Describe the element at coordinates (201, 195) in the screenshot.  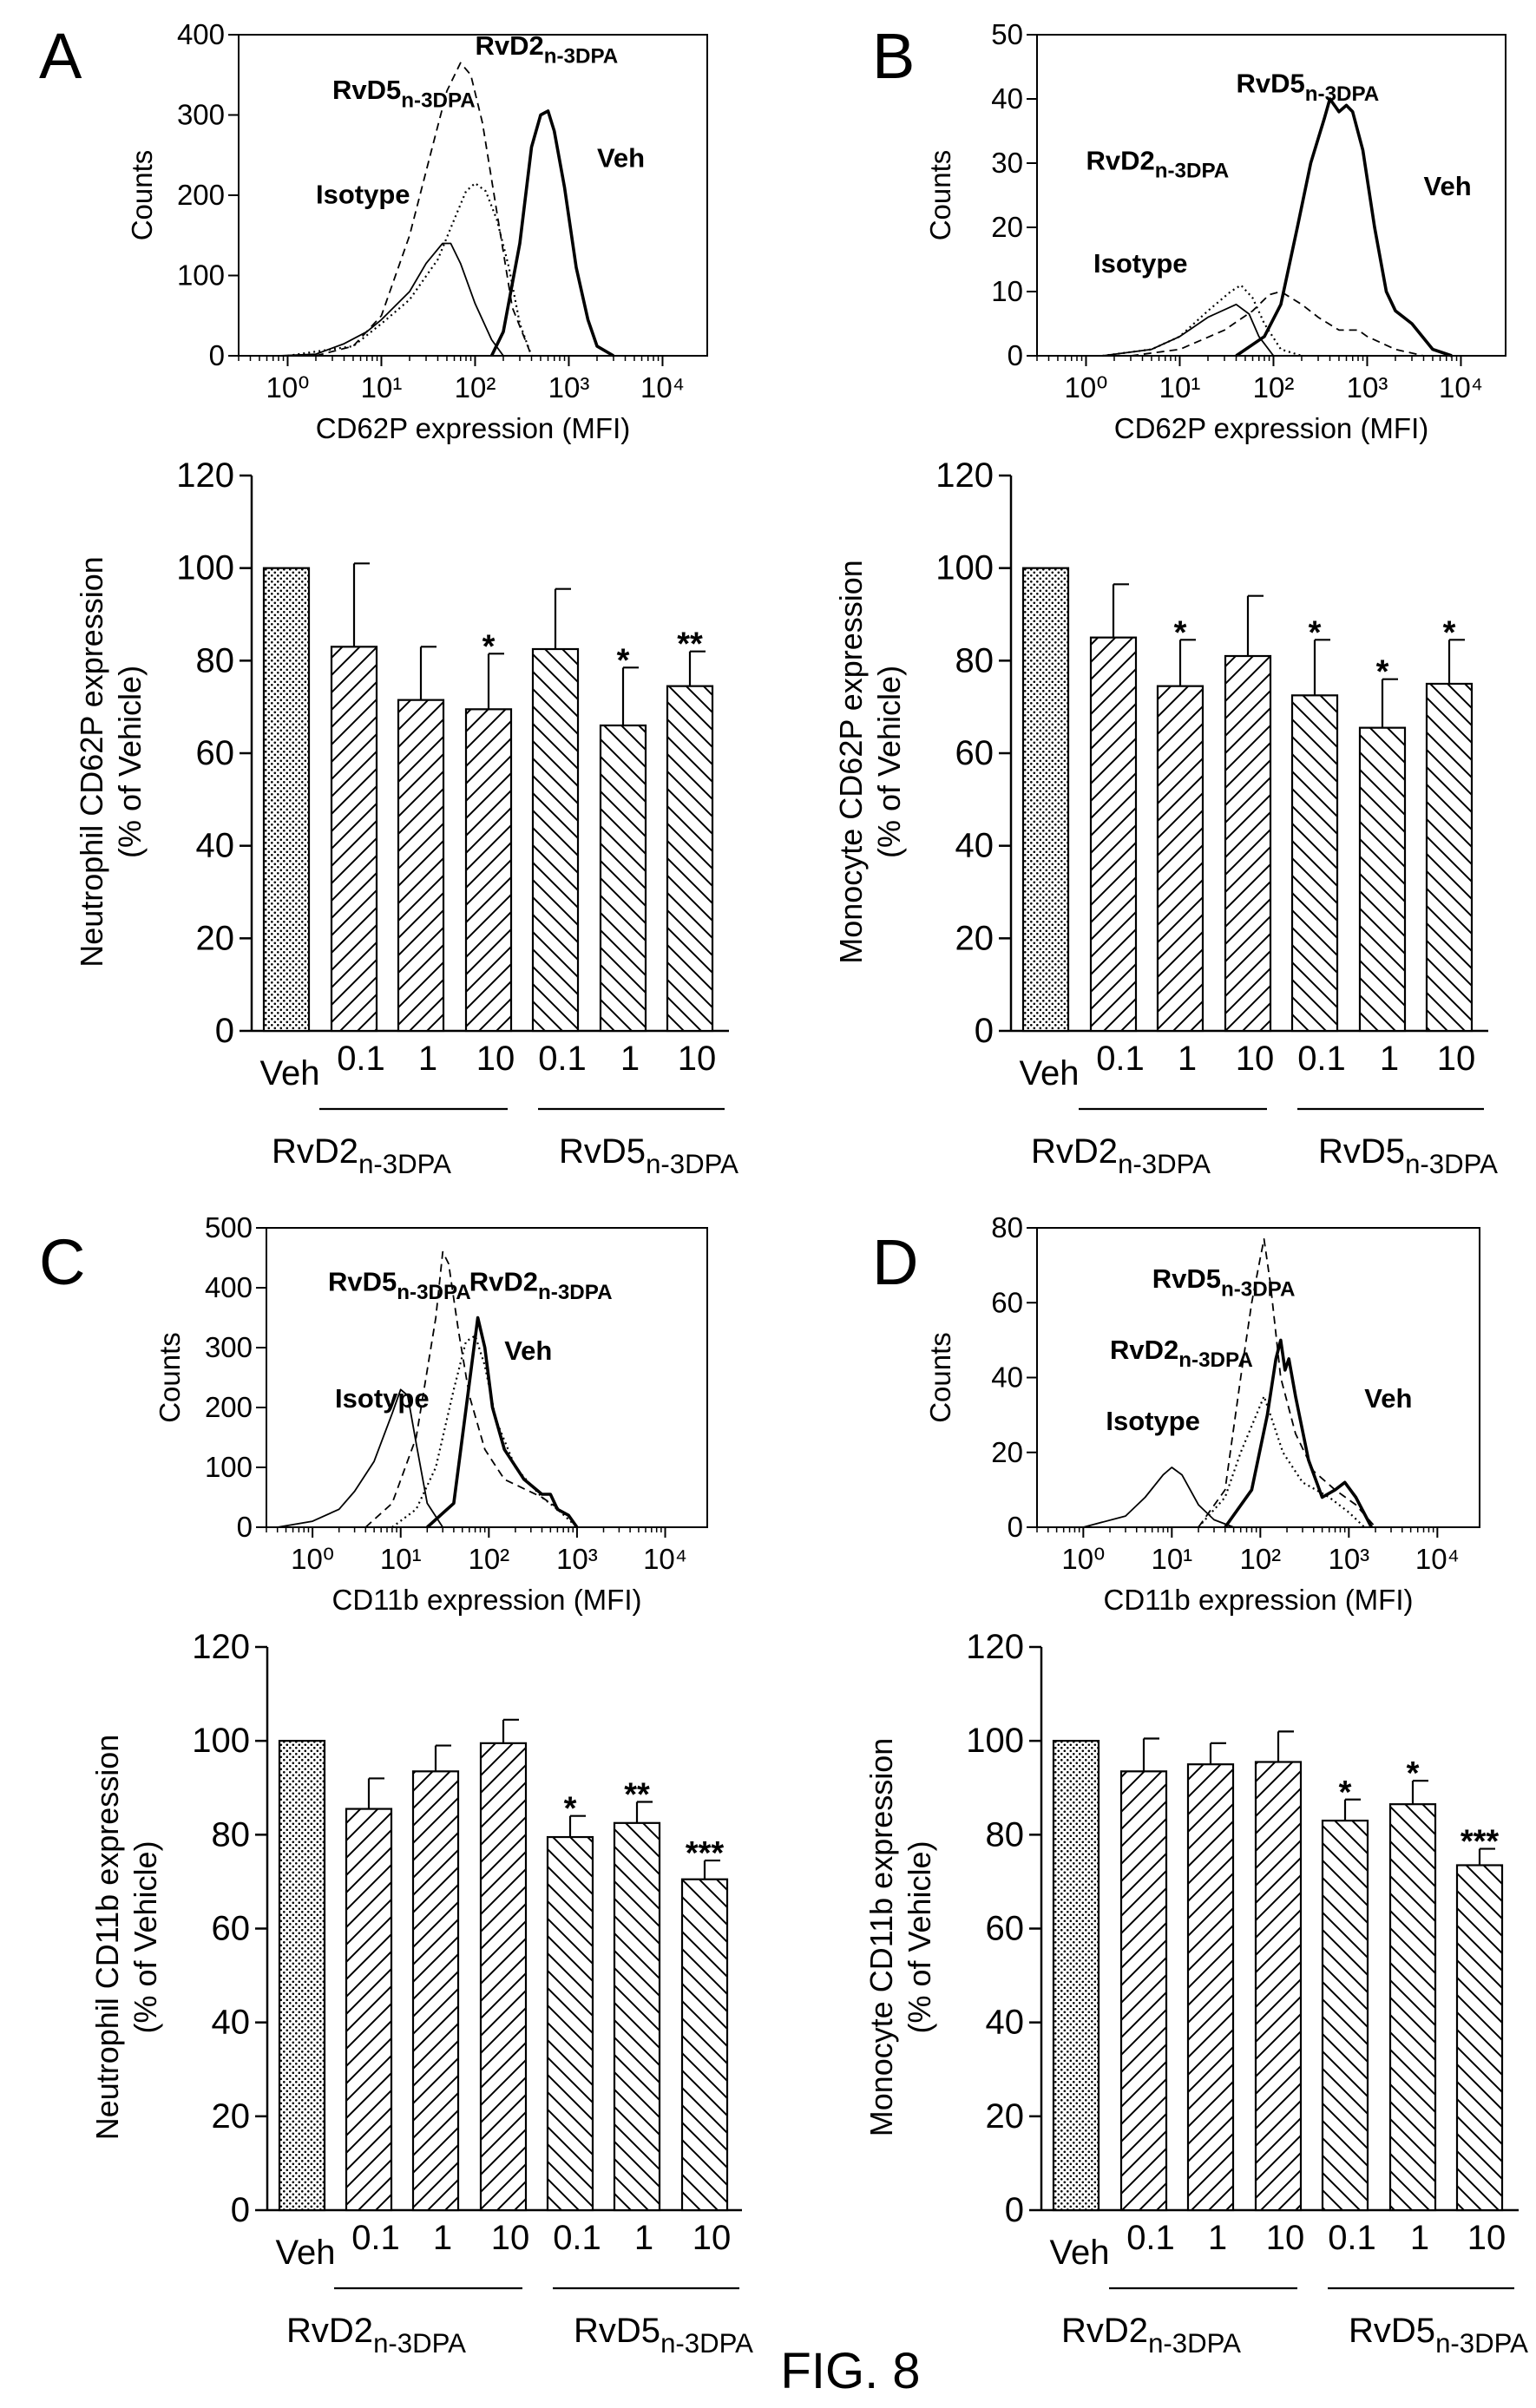
I see `y-tick-label: 200` at that location.